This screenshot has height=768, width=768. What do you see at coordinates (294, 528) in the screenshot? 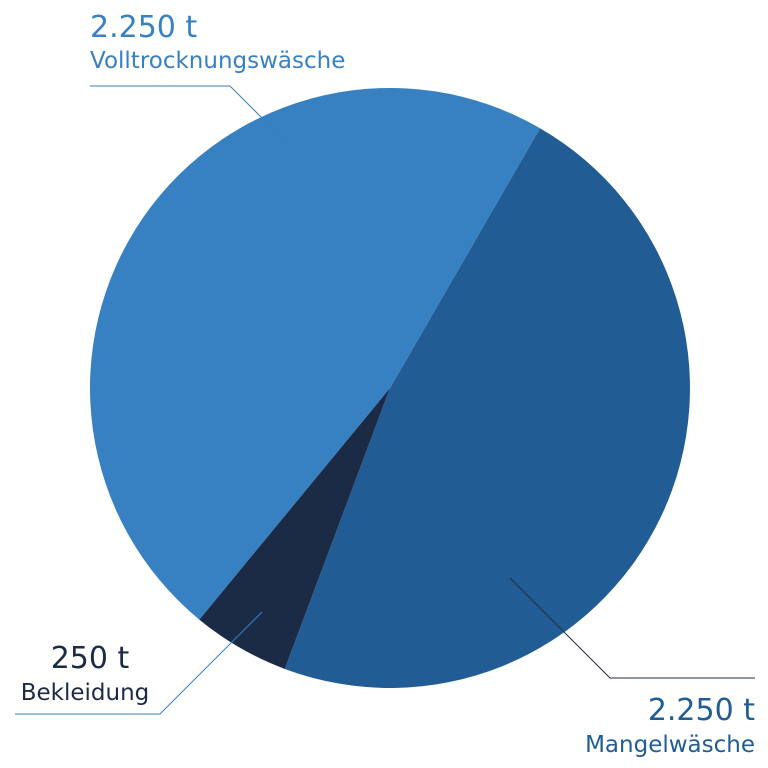
I see `pie-slice-bekleidung` at bounding box center [294, 528].